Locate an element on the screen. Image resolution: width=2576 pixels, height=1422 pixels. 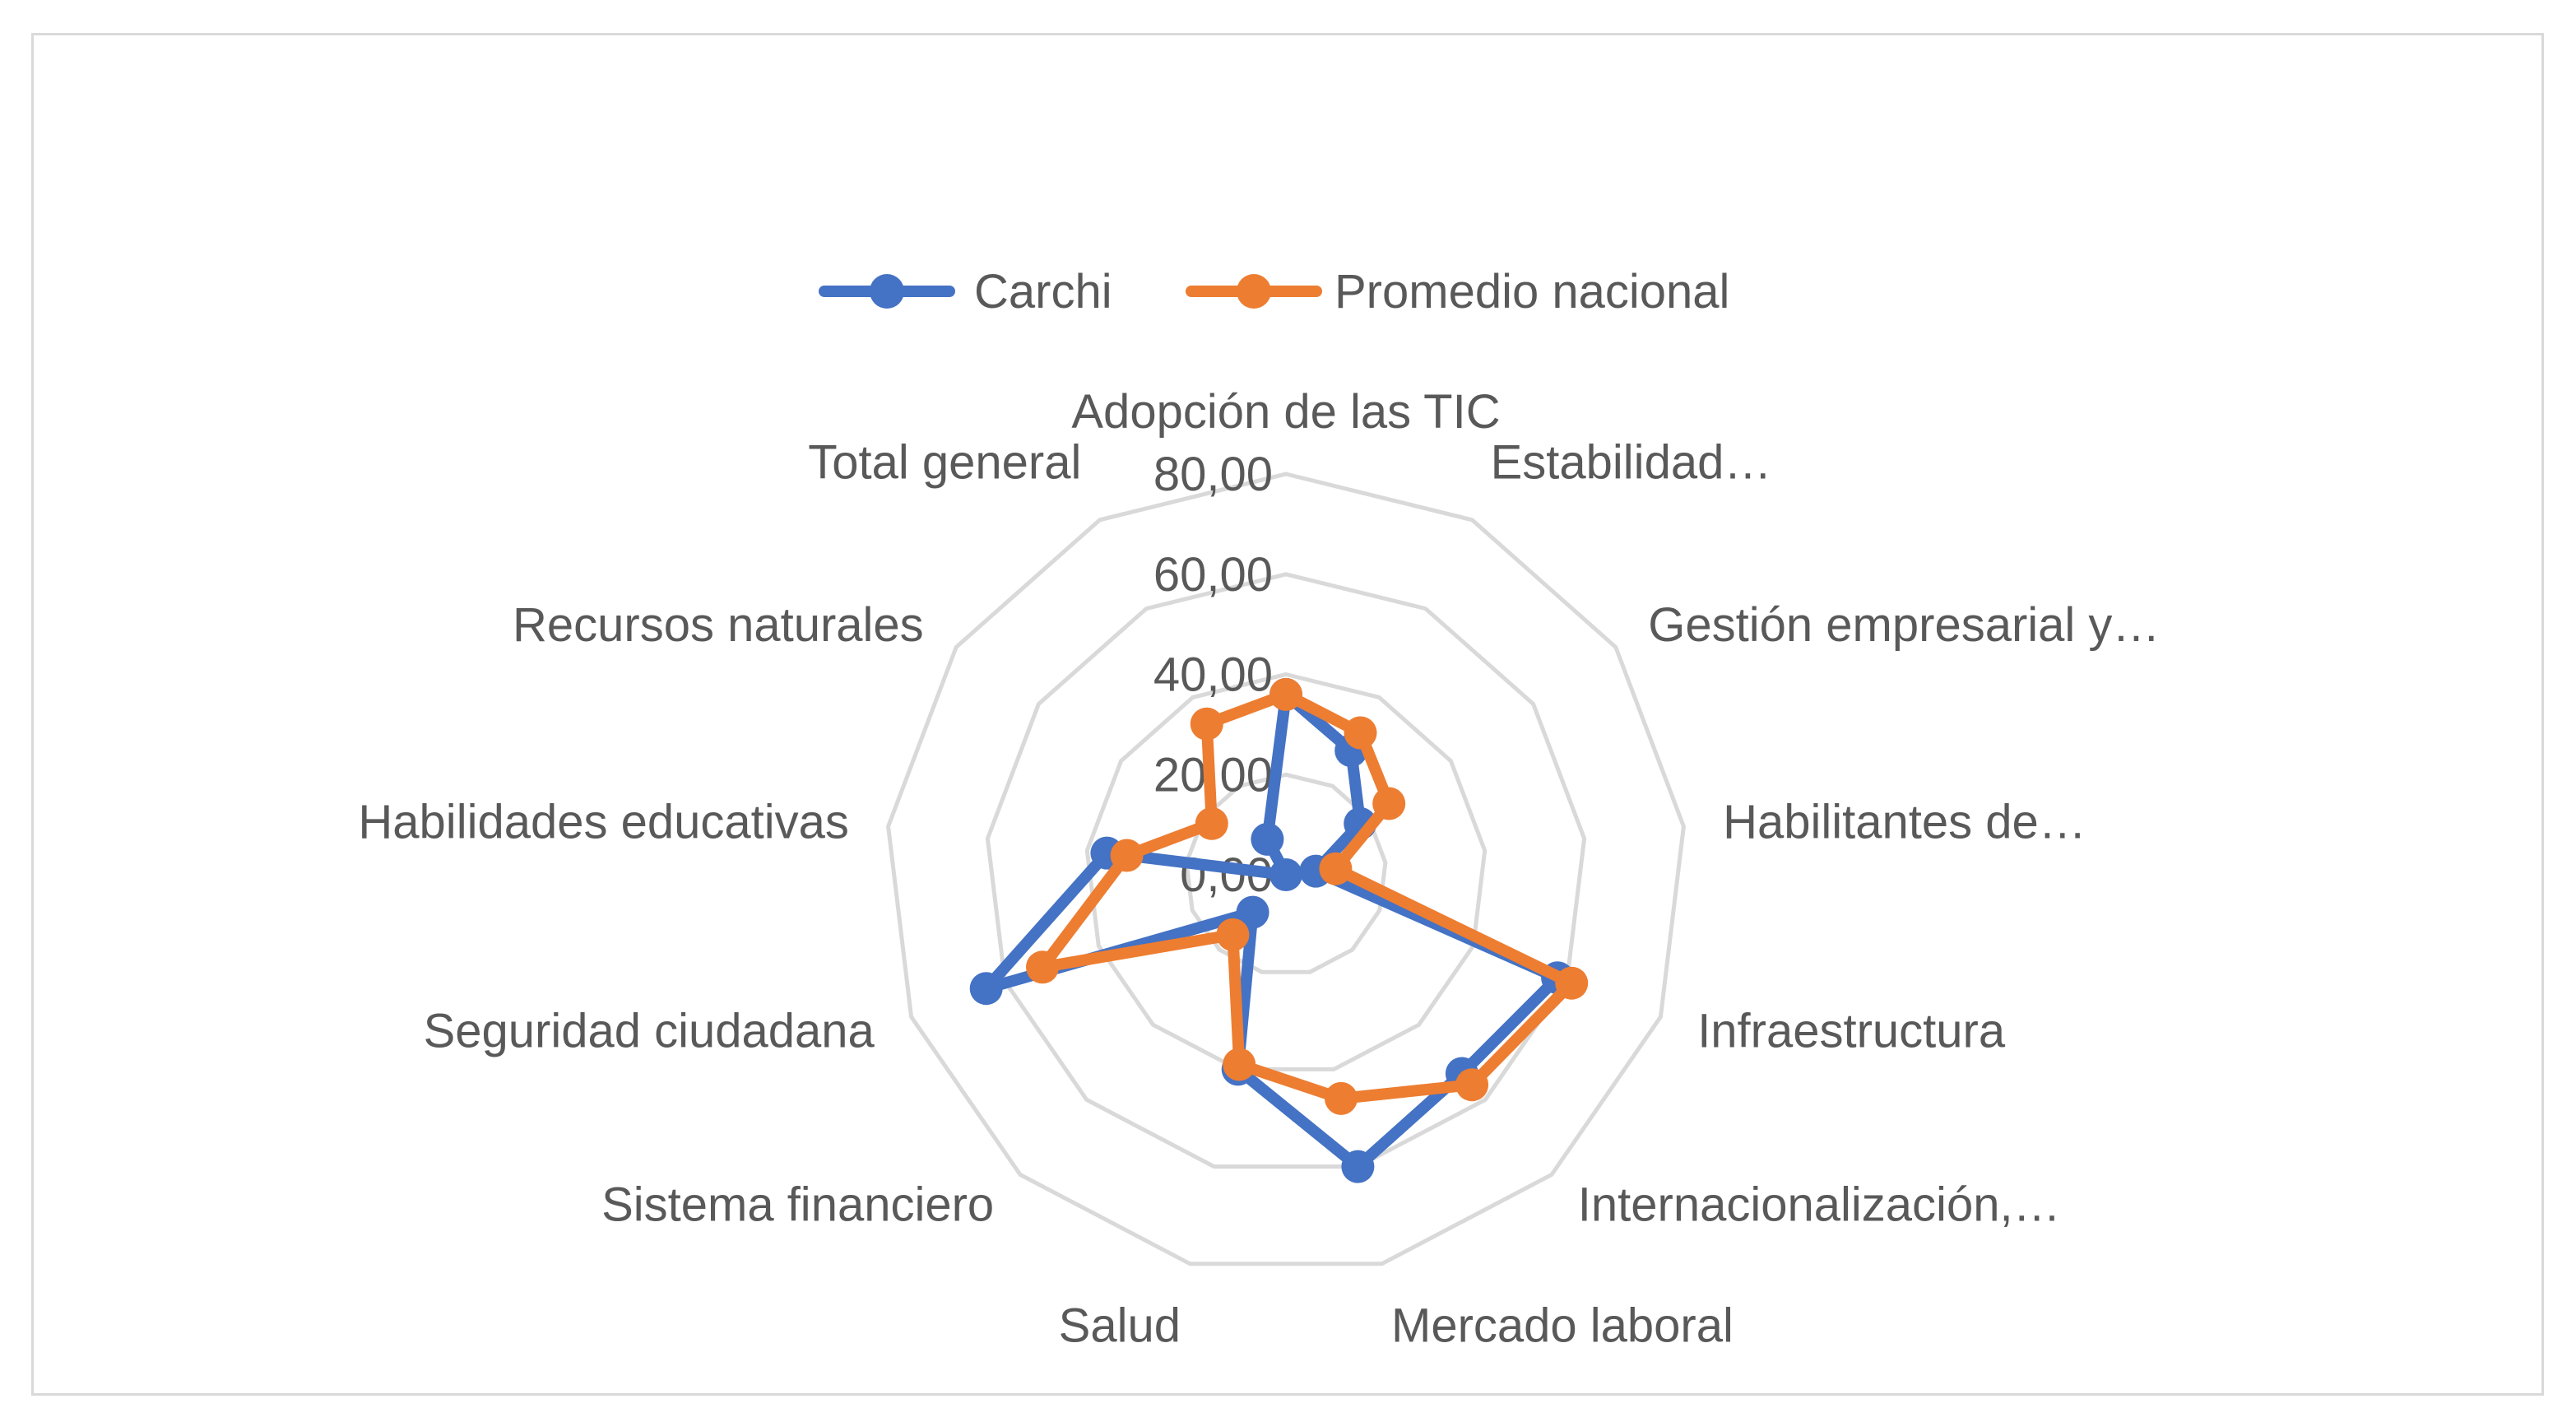
category-label-sistema-financiero: Sistema financiero is located at coordinates (797, 1205).